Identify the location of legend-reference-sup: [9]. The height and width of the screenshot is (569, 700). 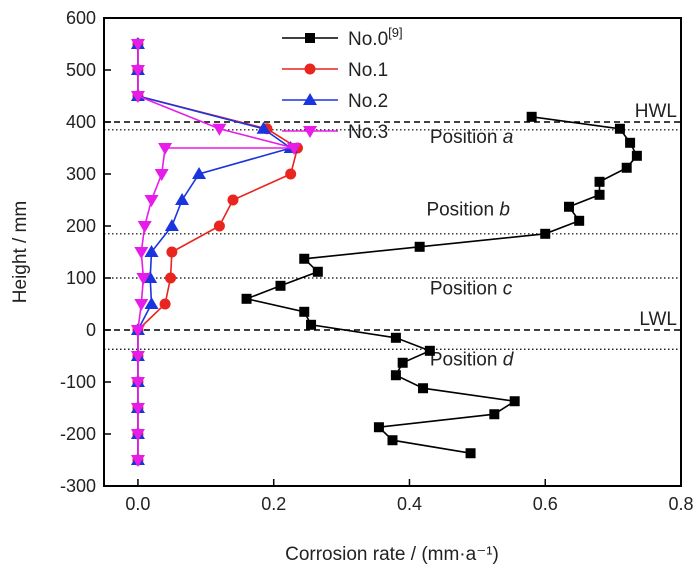
(395, 32).